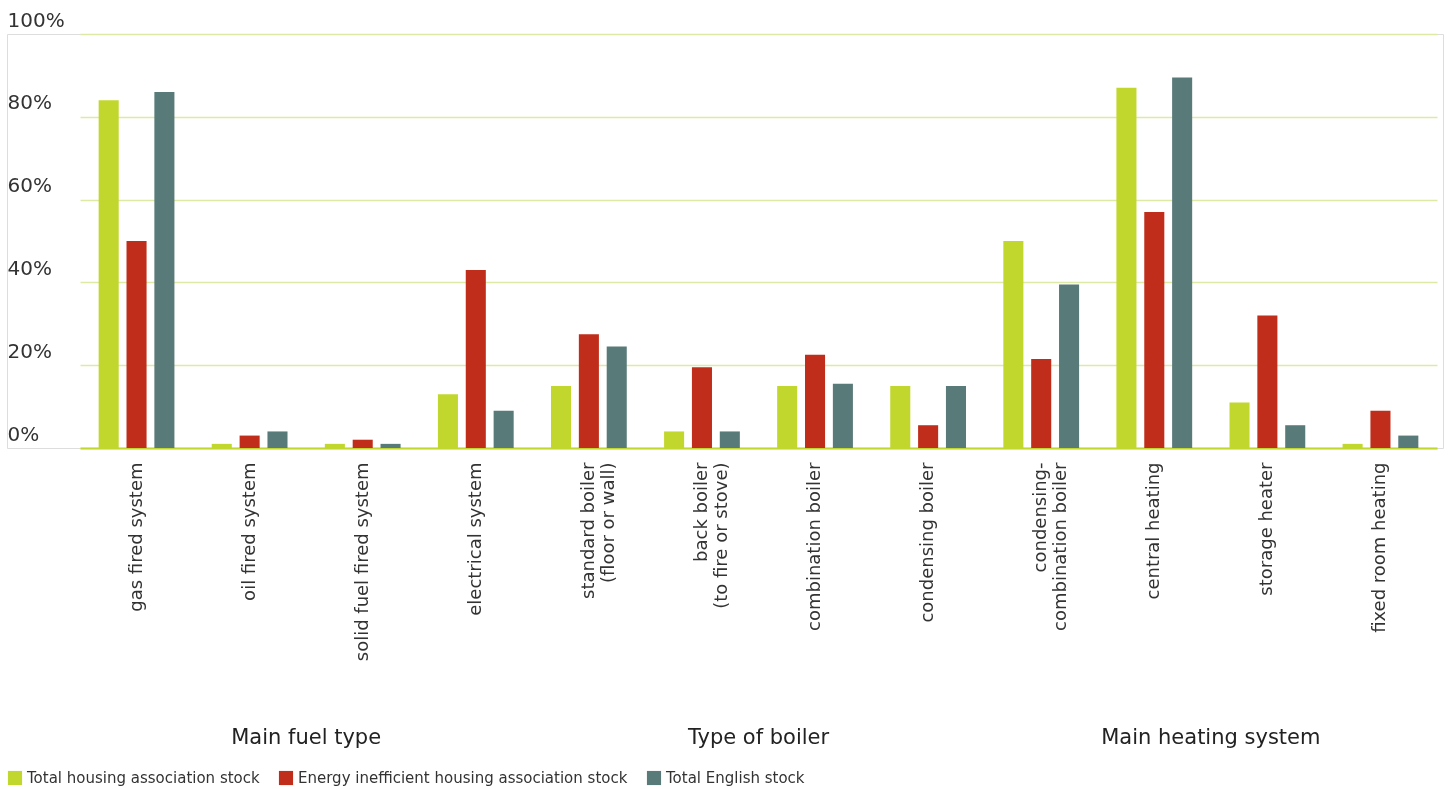 This screenshot has width=1451, height=789. What do you see at coordinates (597, 530) in the screenshot?
I see `x-tick-label: standard boiler (floor or wall)` at bounding box center [597, 530].